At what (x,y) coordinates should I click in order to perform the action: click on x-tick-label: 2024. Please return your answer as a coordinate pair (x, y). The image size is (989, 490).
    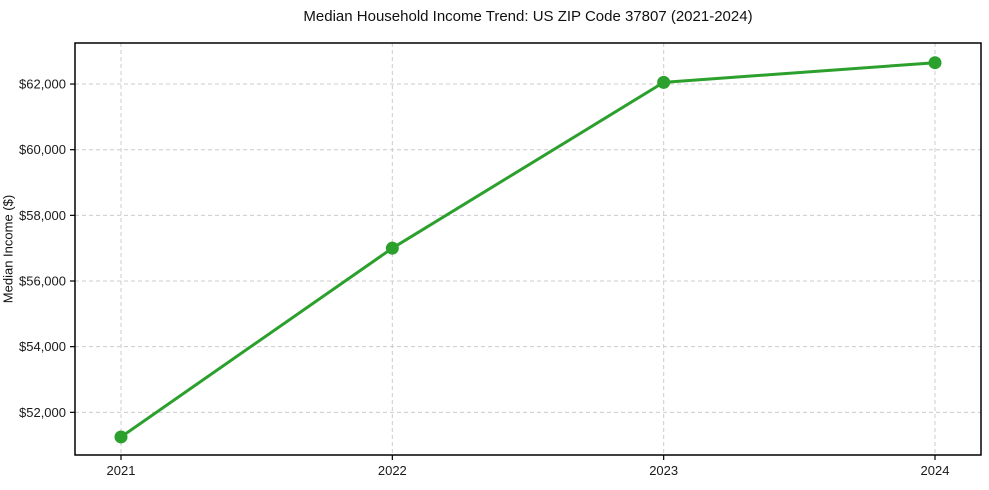
    Looking at the image, I should click on (935, 470).